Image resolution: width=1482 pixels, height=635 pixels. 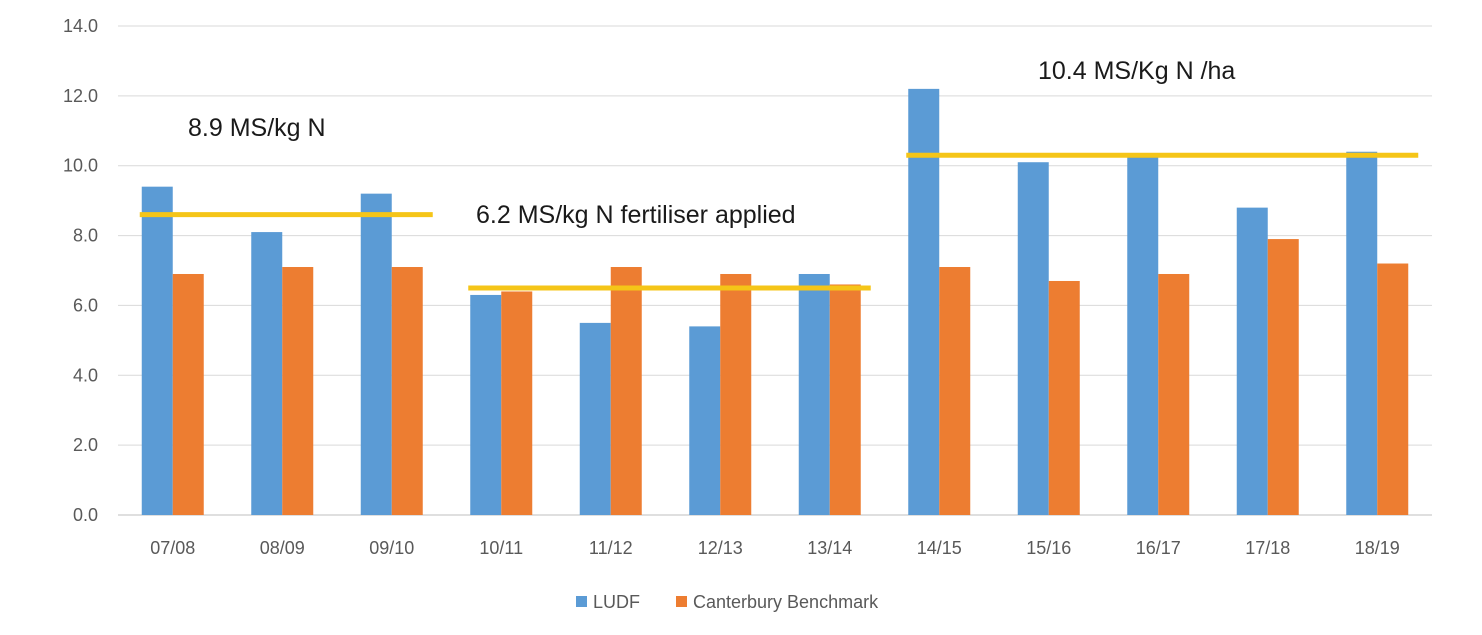 I want to click on legend-label-ludf: LUDF, so click(x=616, y=602).